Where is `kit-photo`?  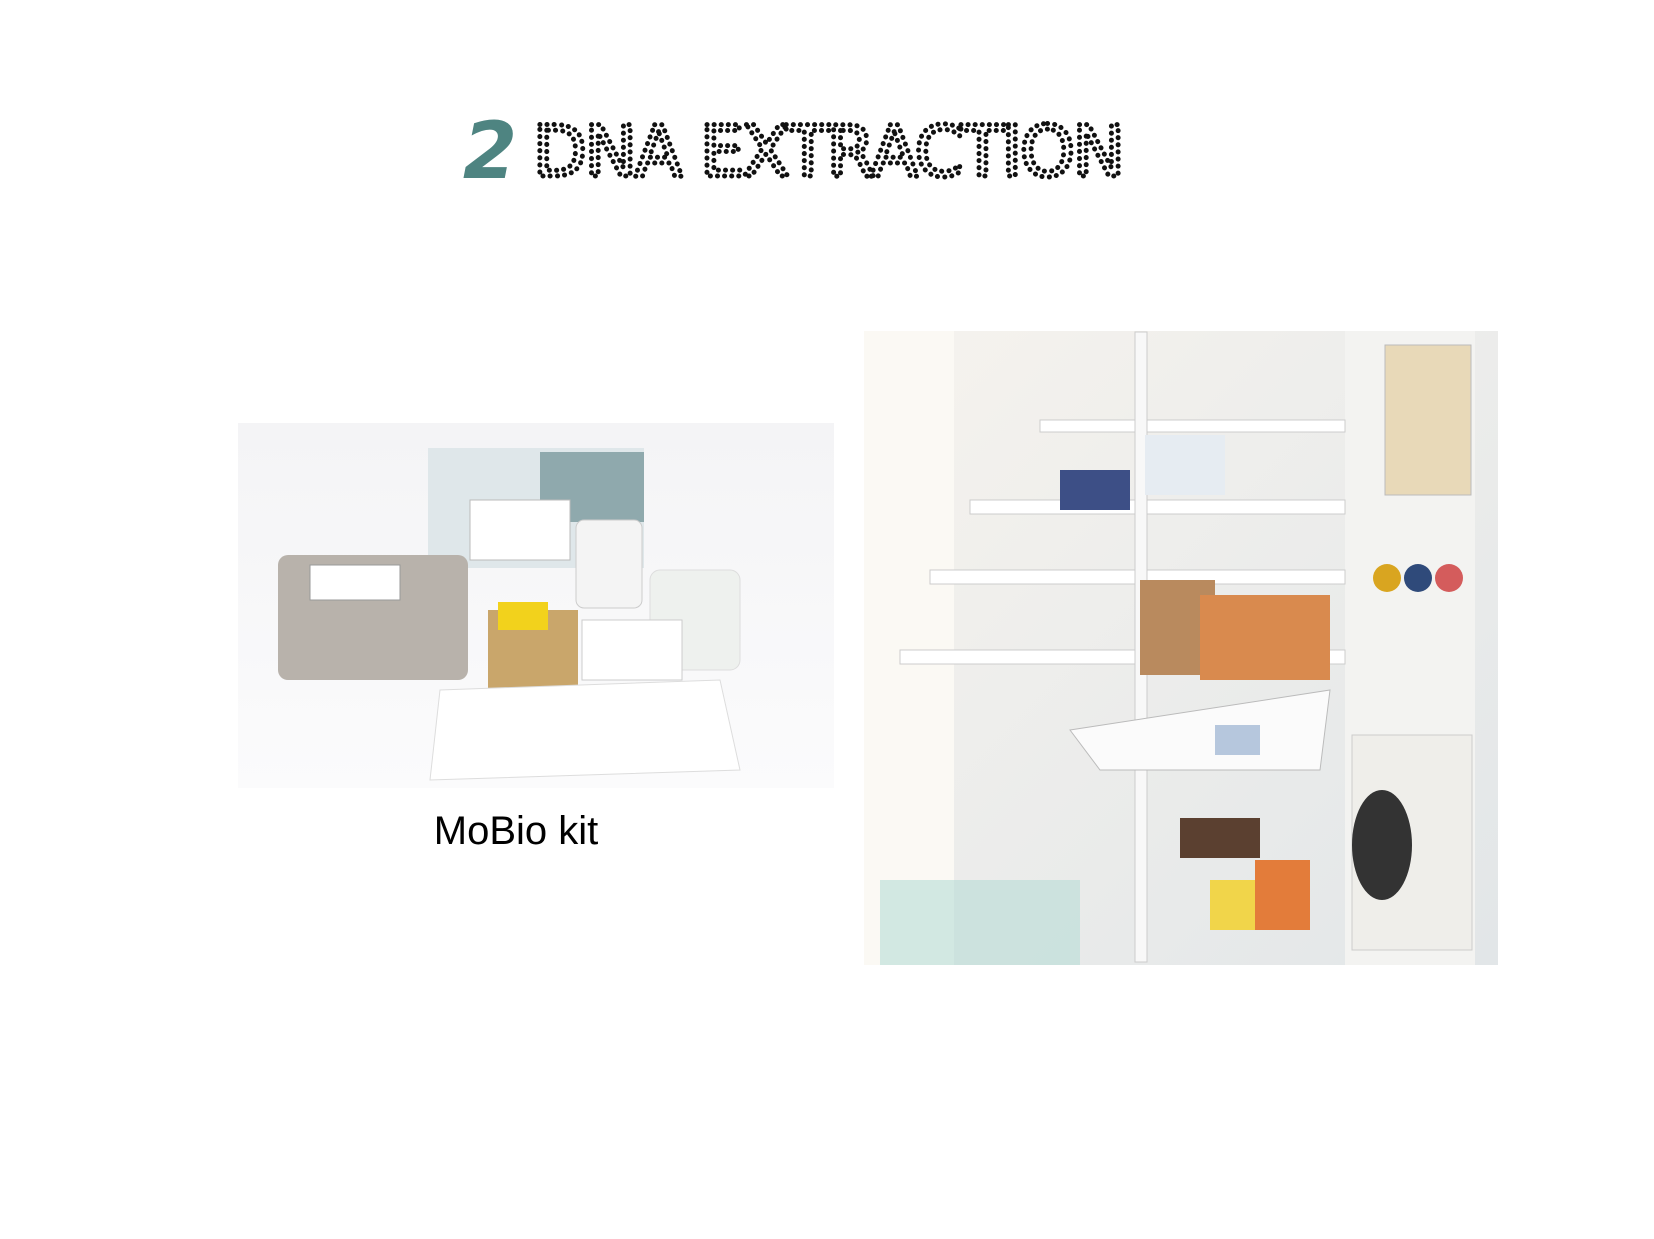
kit-photo is located at coordinates (536, 605).